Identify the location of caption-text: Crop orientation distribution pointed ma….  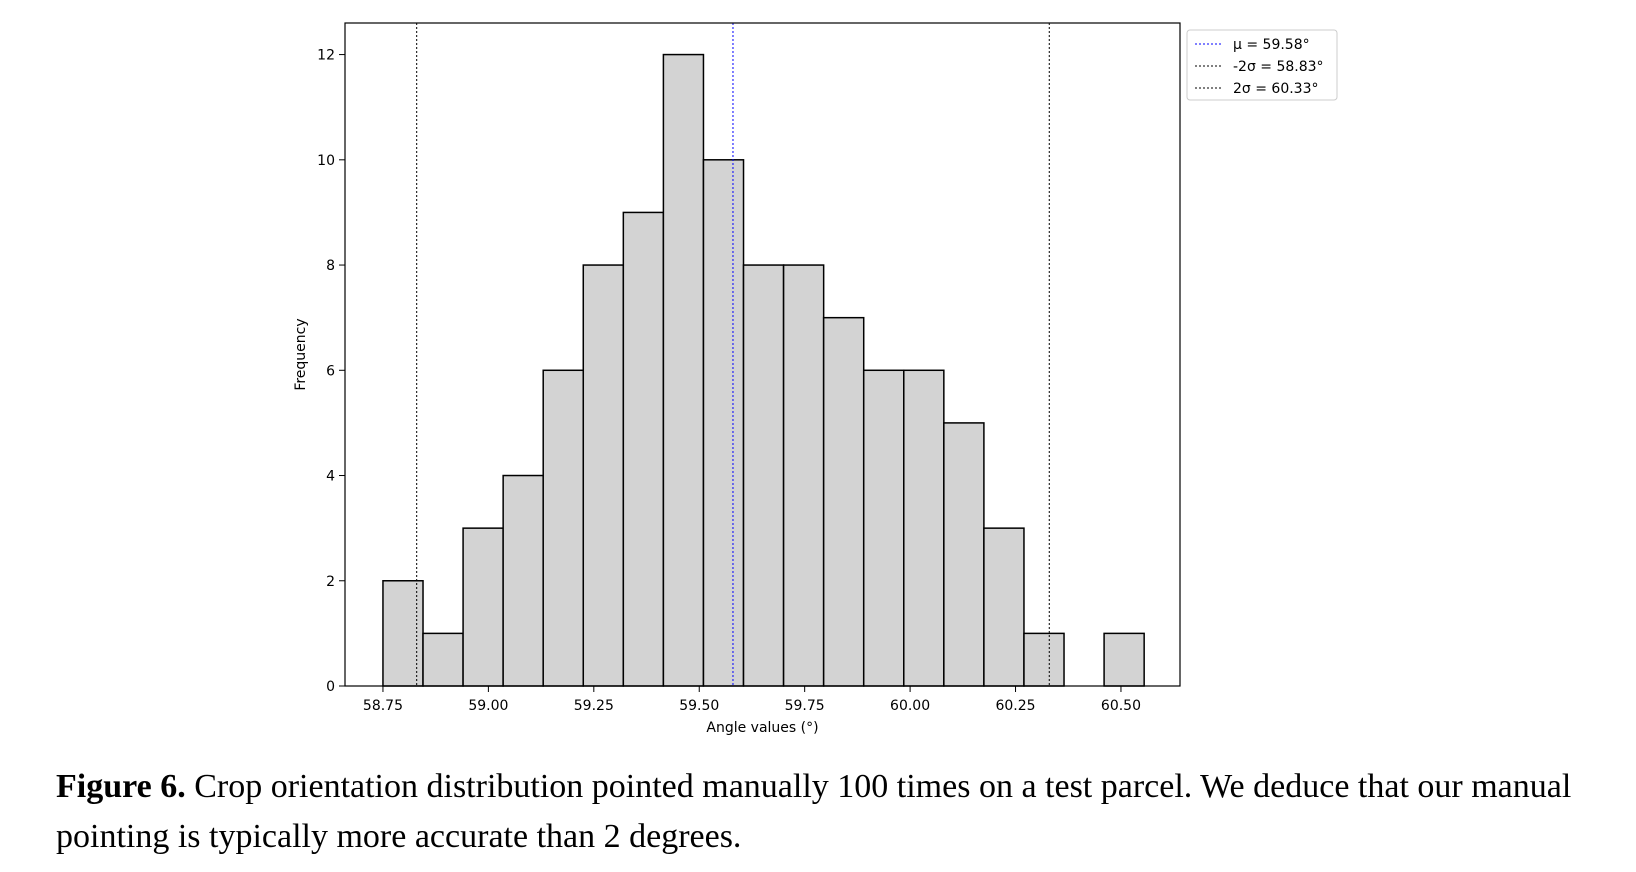
(814, 811).